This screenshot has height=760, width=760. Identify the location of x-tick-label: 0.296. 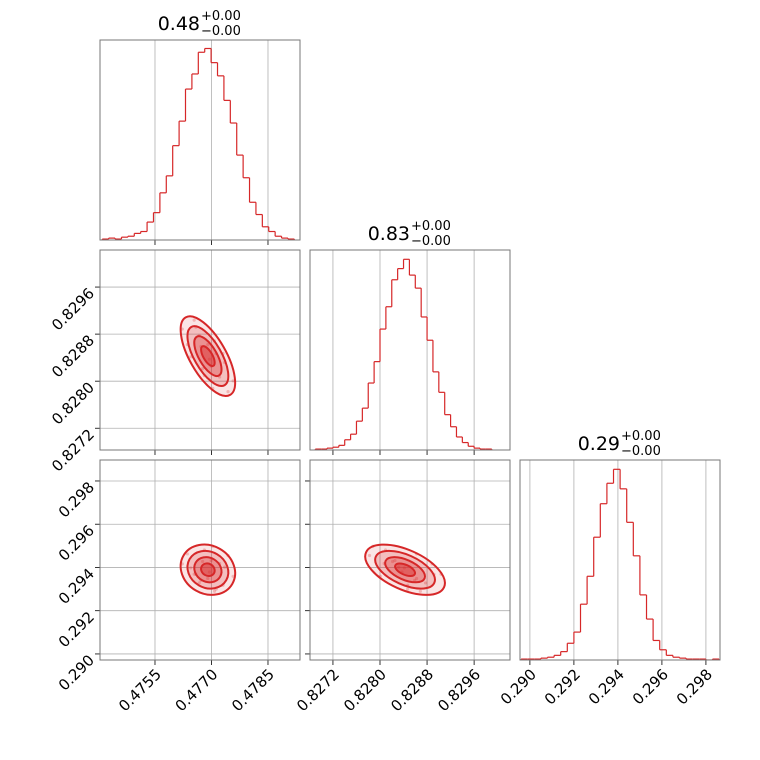
(650, 686).